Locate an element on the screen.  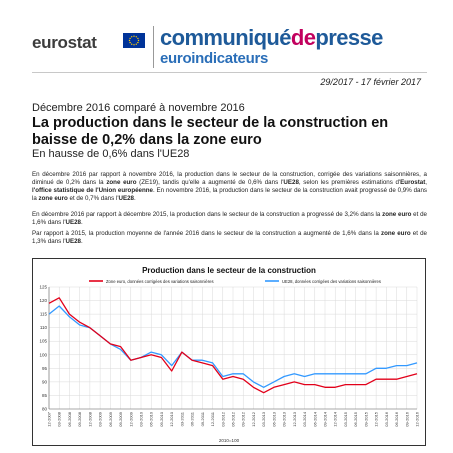
euroindicateurs-label: euroindicateurs is located at coordinates (214, 58).